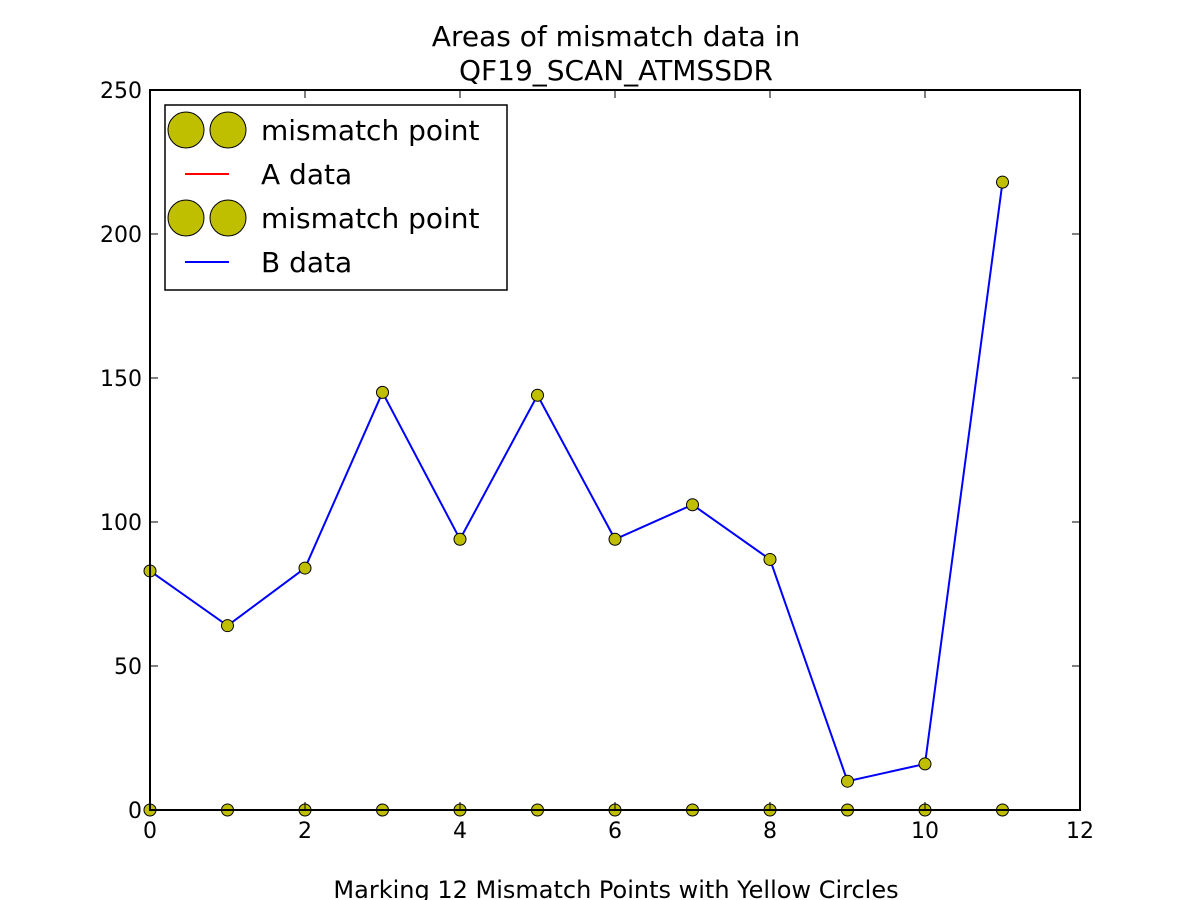 The image size is (1200, 900). What do you see at coordinates (925, 831) in the screenshot?
I see `x-tick-label: 10` at bounding box center [925, 831].